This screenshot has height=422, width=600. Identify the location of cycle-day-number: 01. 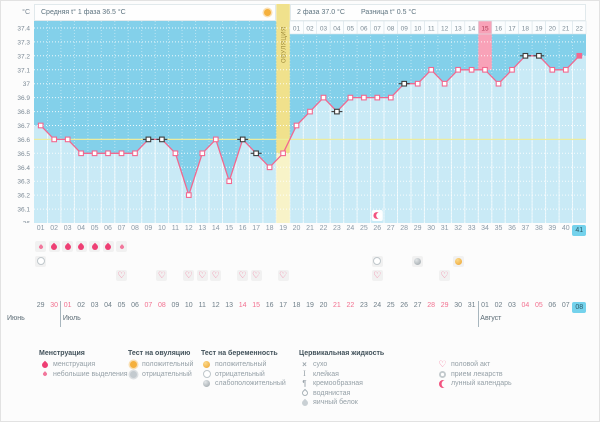
(40, 228).